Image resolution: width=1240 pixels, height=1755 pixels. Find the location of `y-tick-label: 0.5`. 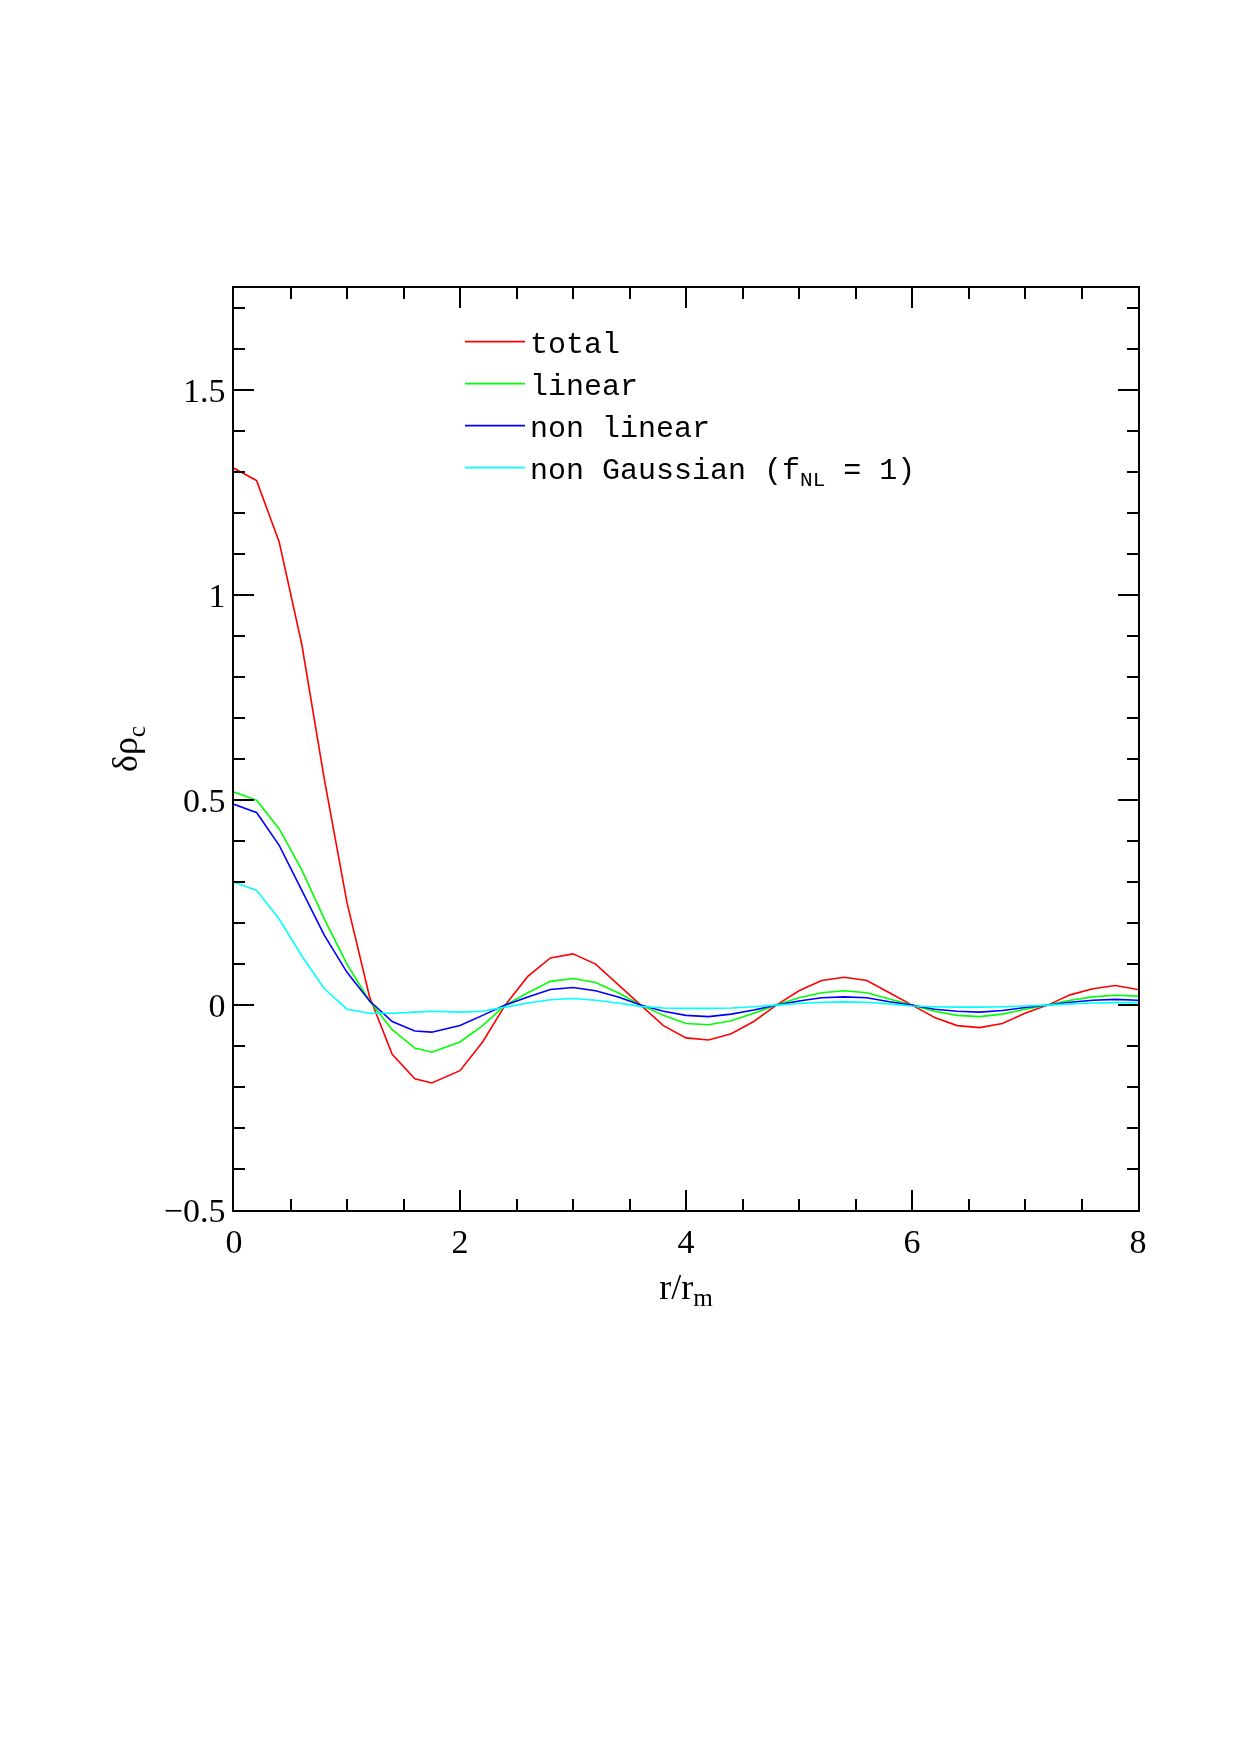

y-tick-label: 0.5 is located at coordinates (204, 801).